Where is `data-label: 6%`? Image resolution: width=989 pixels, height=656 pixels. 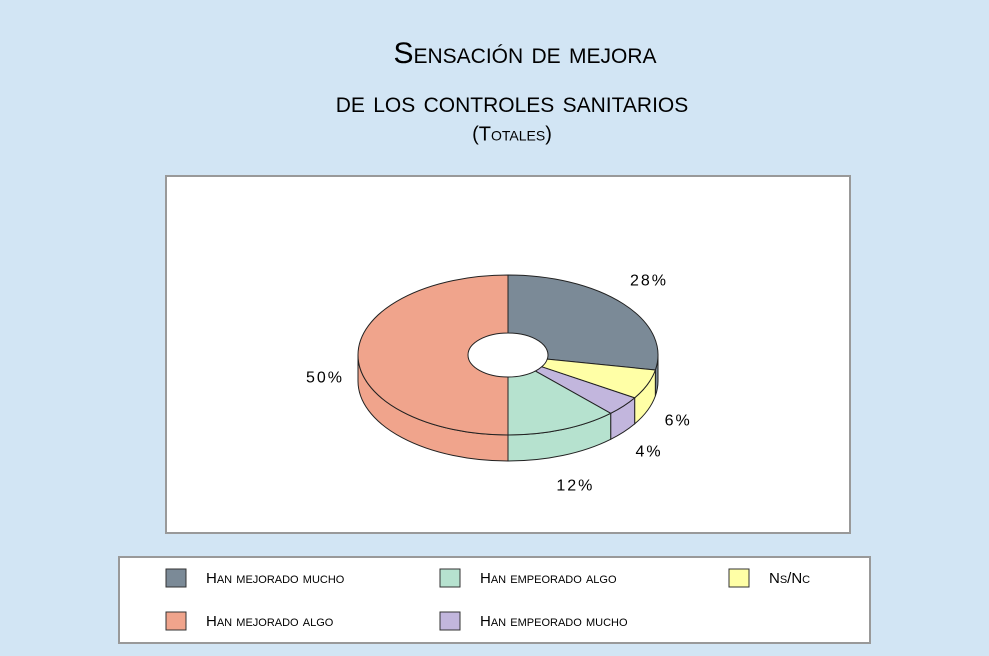
data-label: 6% is located at coordinates (678, 420).